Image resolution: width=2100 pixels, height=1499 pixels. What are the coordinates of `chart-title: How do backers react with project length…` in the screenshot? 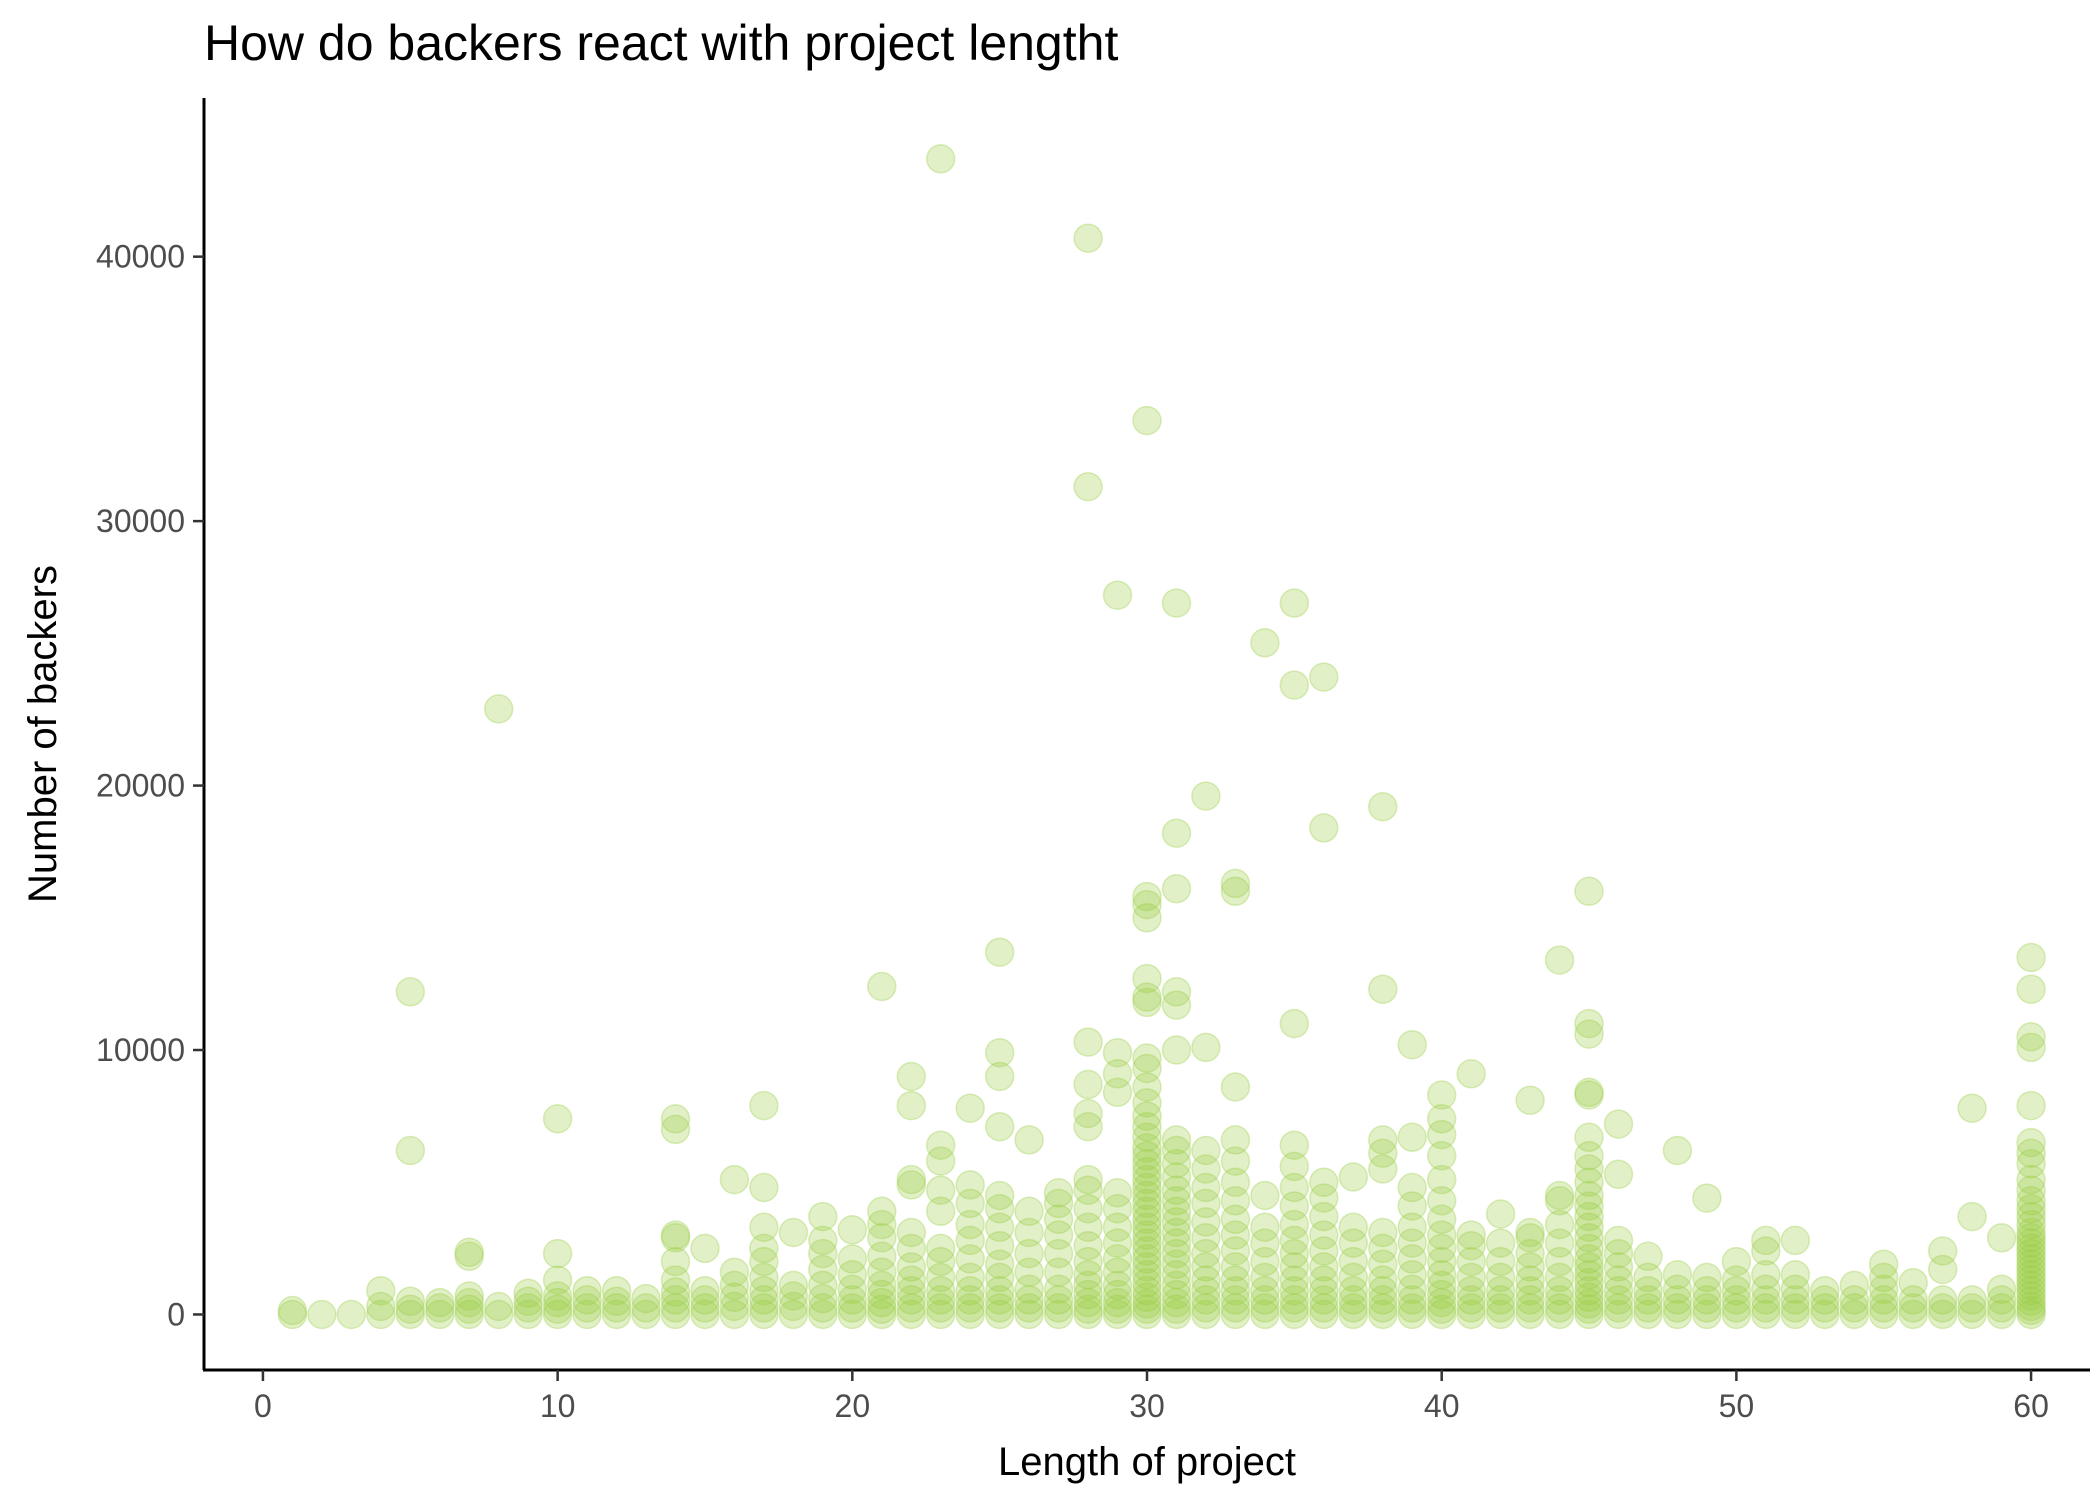 It's located at (661, 43).